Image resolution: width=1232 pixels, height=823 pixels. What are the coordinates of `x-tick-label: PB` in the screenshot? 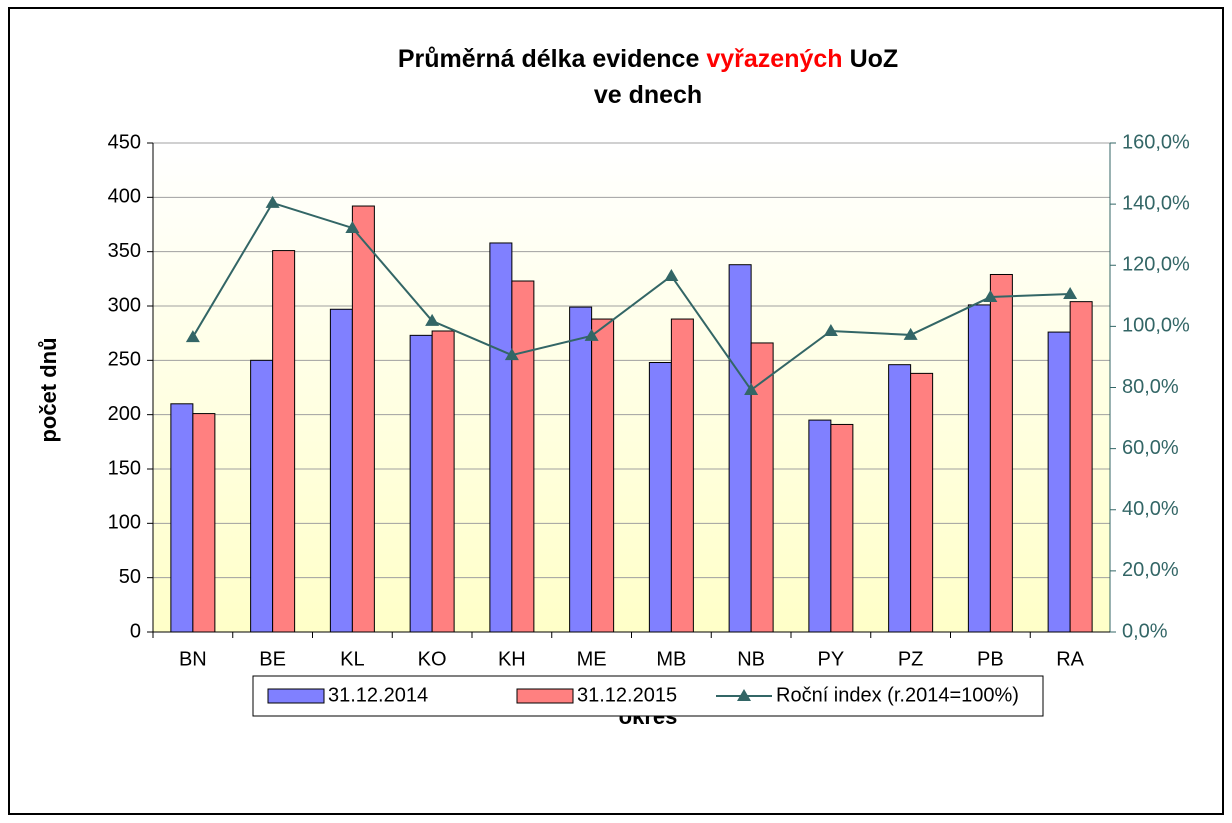 It's located at (990, 659).